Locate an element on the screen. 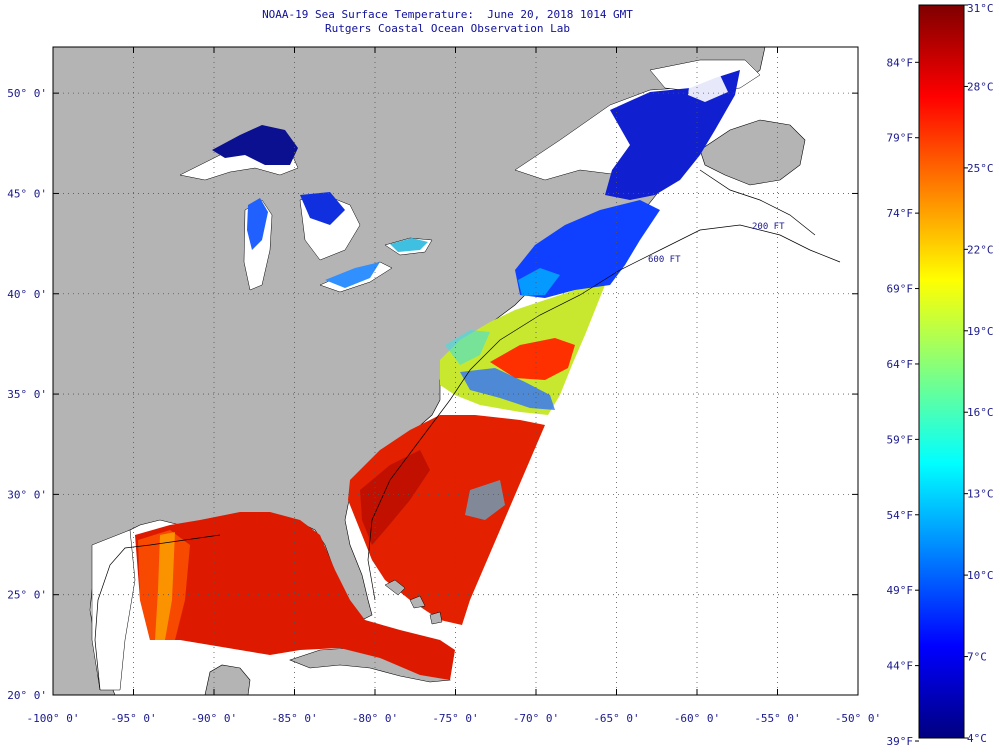 This screenshot has height=754, width=1000. lat-tick-label: 40° 0' is located at coordinates (27, 294).